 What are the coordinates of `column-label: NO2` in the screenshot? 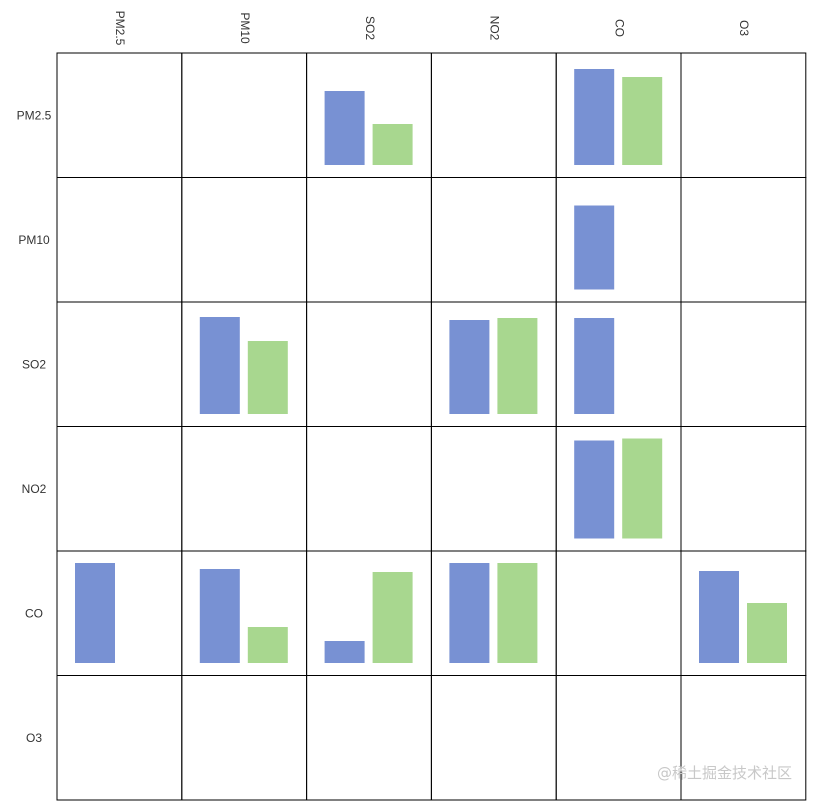 It's located at (495, 28).